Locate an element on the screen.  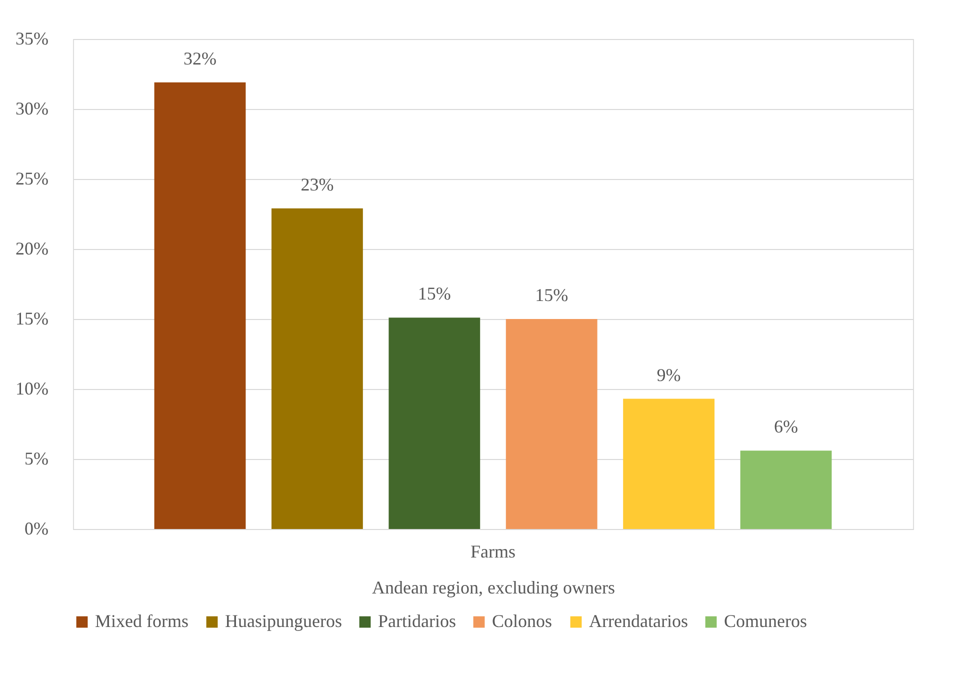
x-axis-title: Andean region, excluding owners is located at coordinates (493, 588).